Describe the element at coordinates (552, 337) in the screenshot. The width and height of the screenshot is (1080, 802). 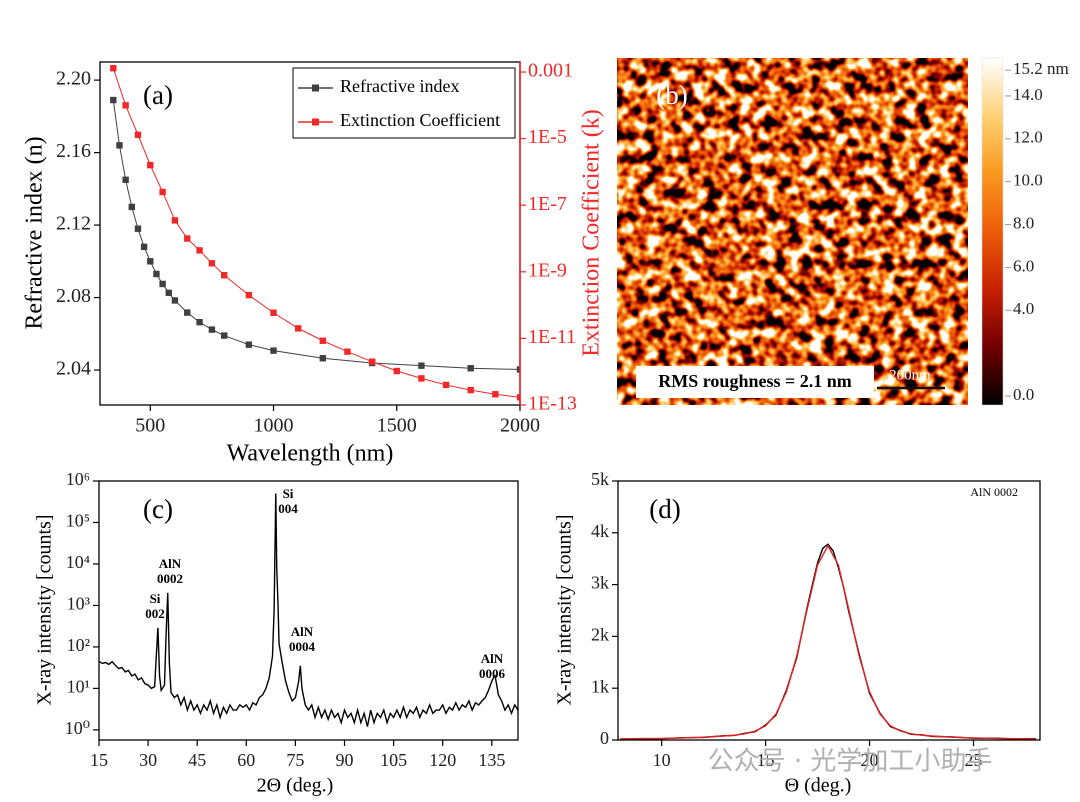
I see `y2-tick-label: 1E-11` at that location.